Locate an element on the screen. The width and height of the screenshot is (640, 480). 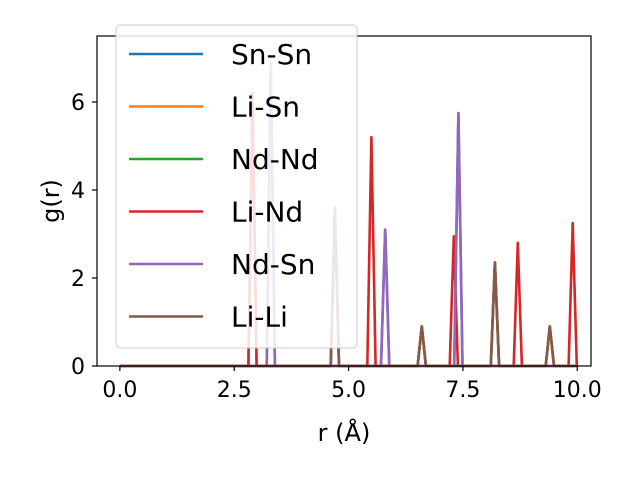
x-tick-label: 0.0 is located at coordinates (119, 390).